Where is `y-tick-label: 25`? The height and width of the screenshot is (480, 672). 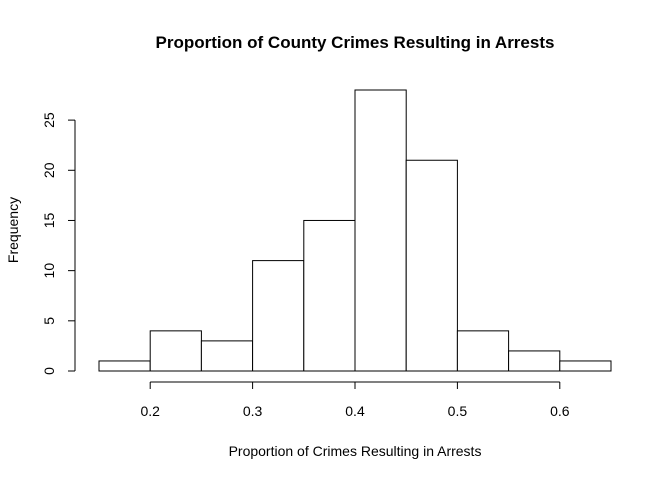 y-tick-label: 25 is located at coordinates (49, 120).